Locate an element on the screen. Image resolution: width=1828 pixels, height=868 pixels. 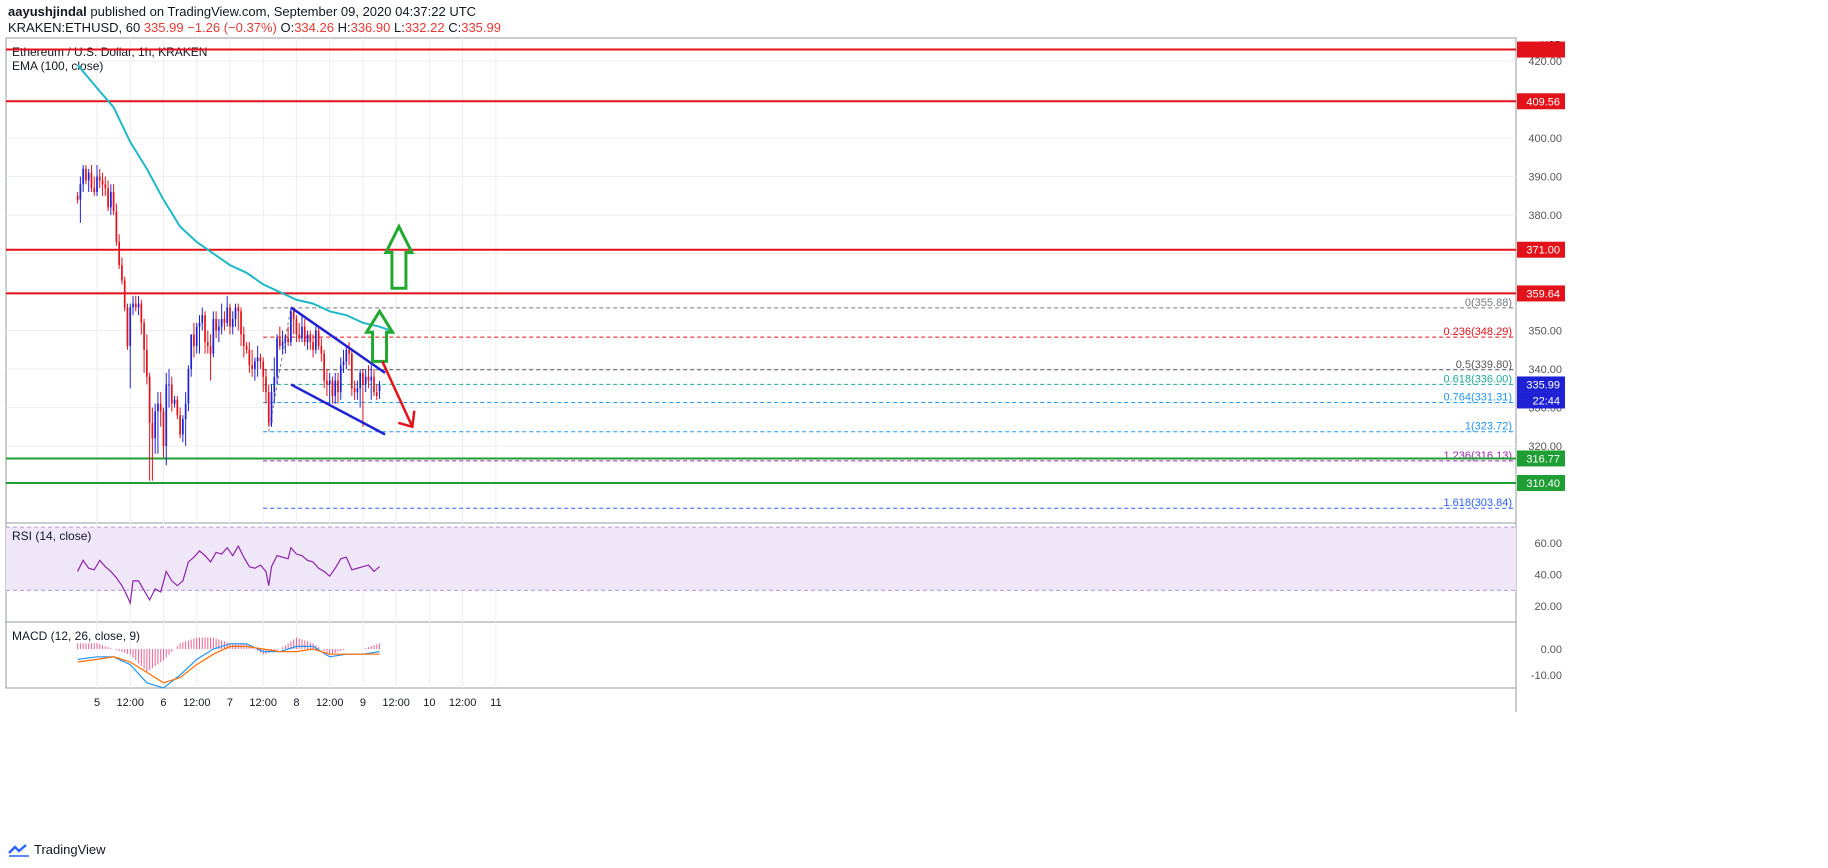
resistance-price-tag is located at coordinates (1541, 49).